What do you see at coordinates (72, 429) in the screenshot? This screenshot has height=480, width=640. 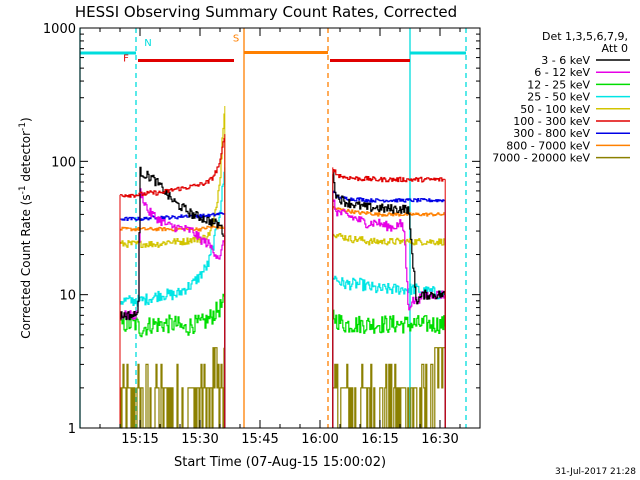 I see `y-tick-label: 1` at bounding box center [72, 429].